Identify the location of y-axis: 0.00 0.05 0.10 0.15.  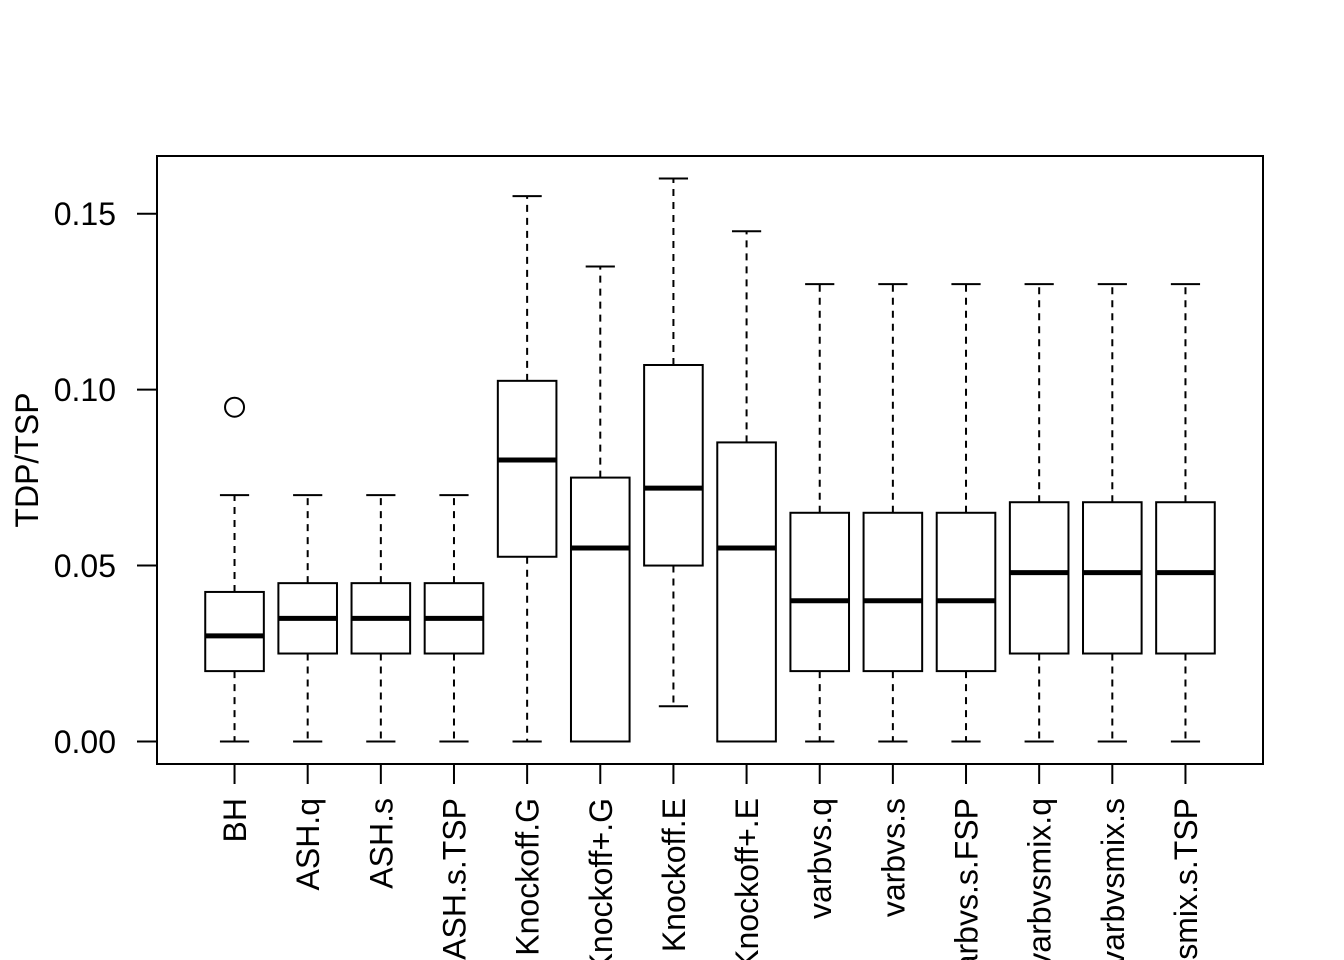
(105, 478).